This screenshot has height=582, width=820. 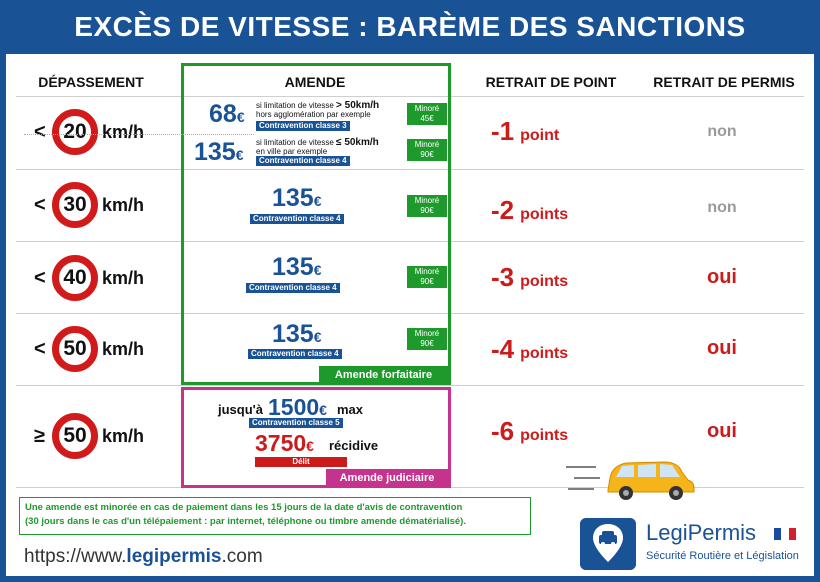 I want to click on header-depassement: DÉPASSEMENT, so click(x=91, y=82).